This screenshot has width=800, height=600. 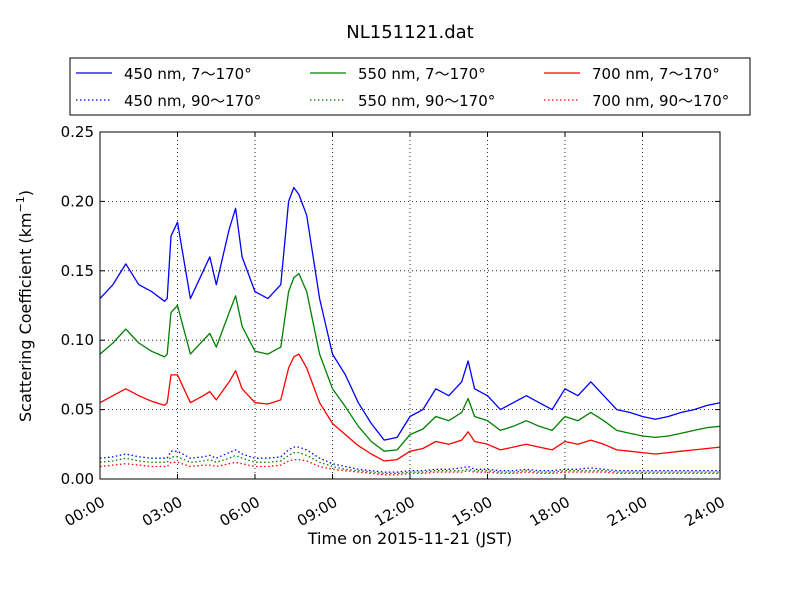 I want to click on x-tick-label: 24:00, so click(x=705, y=511).